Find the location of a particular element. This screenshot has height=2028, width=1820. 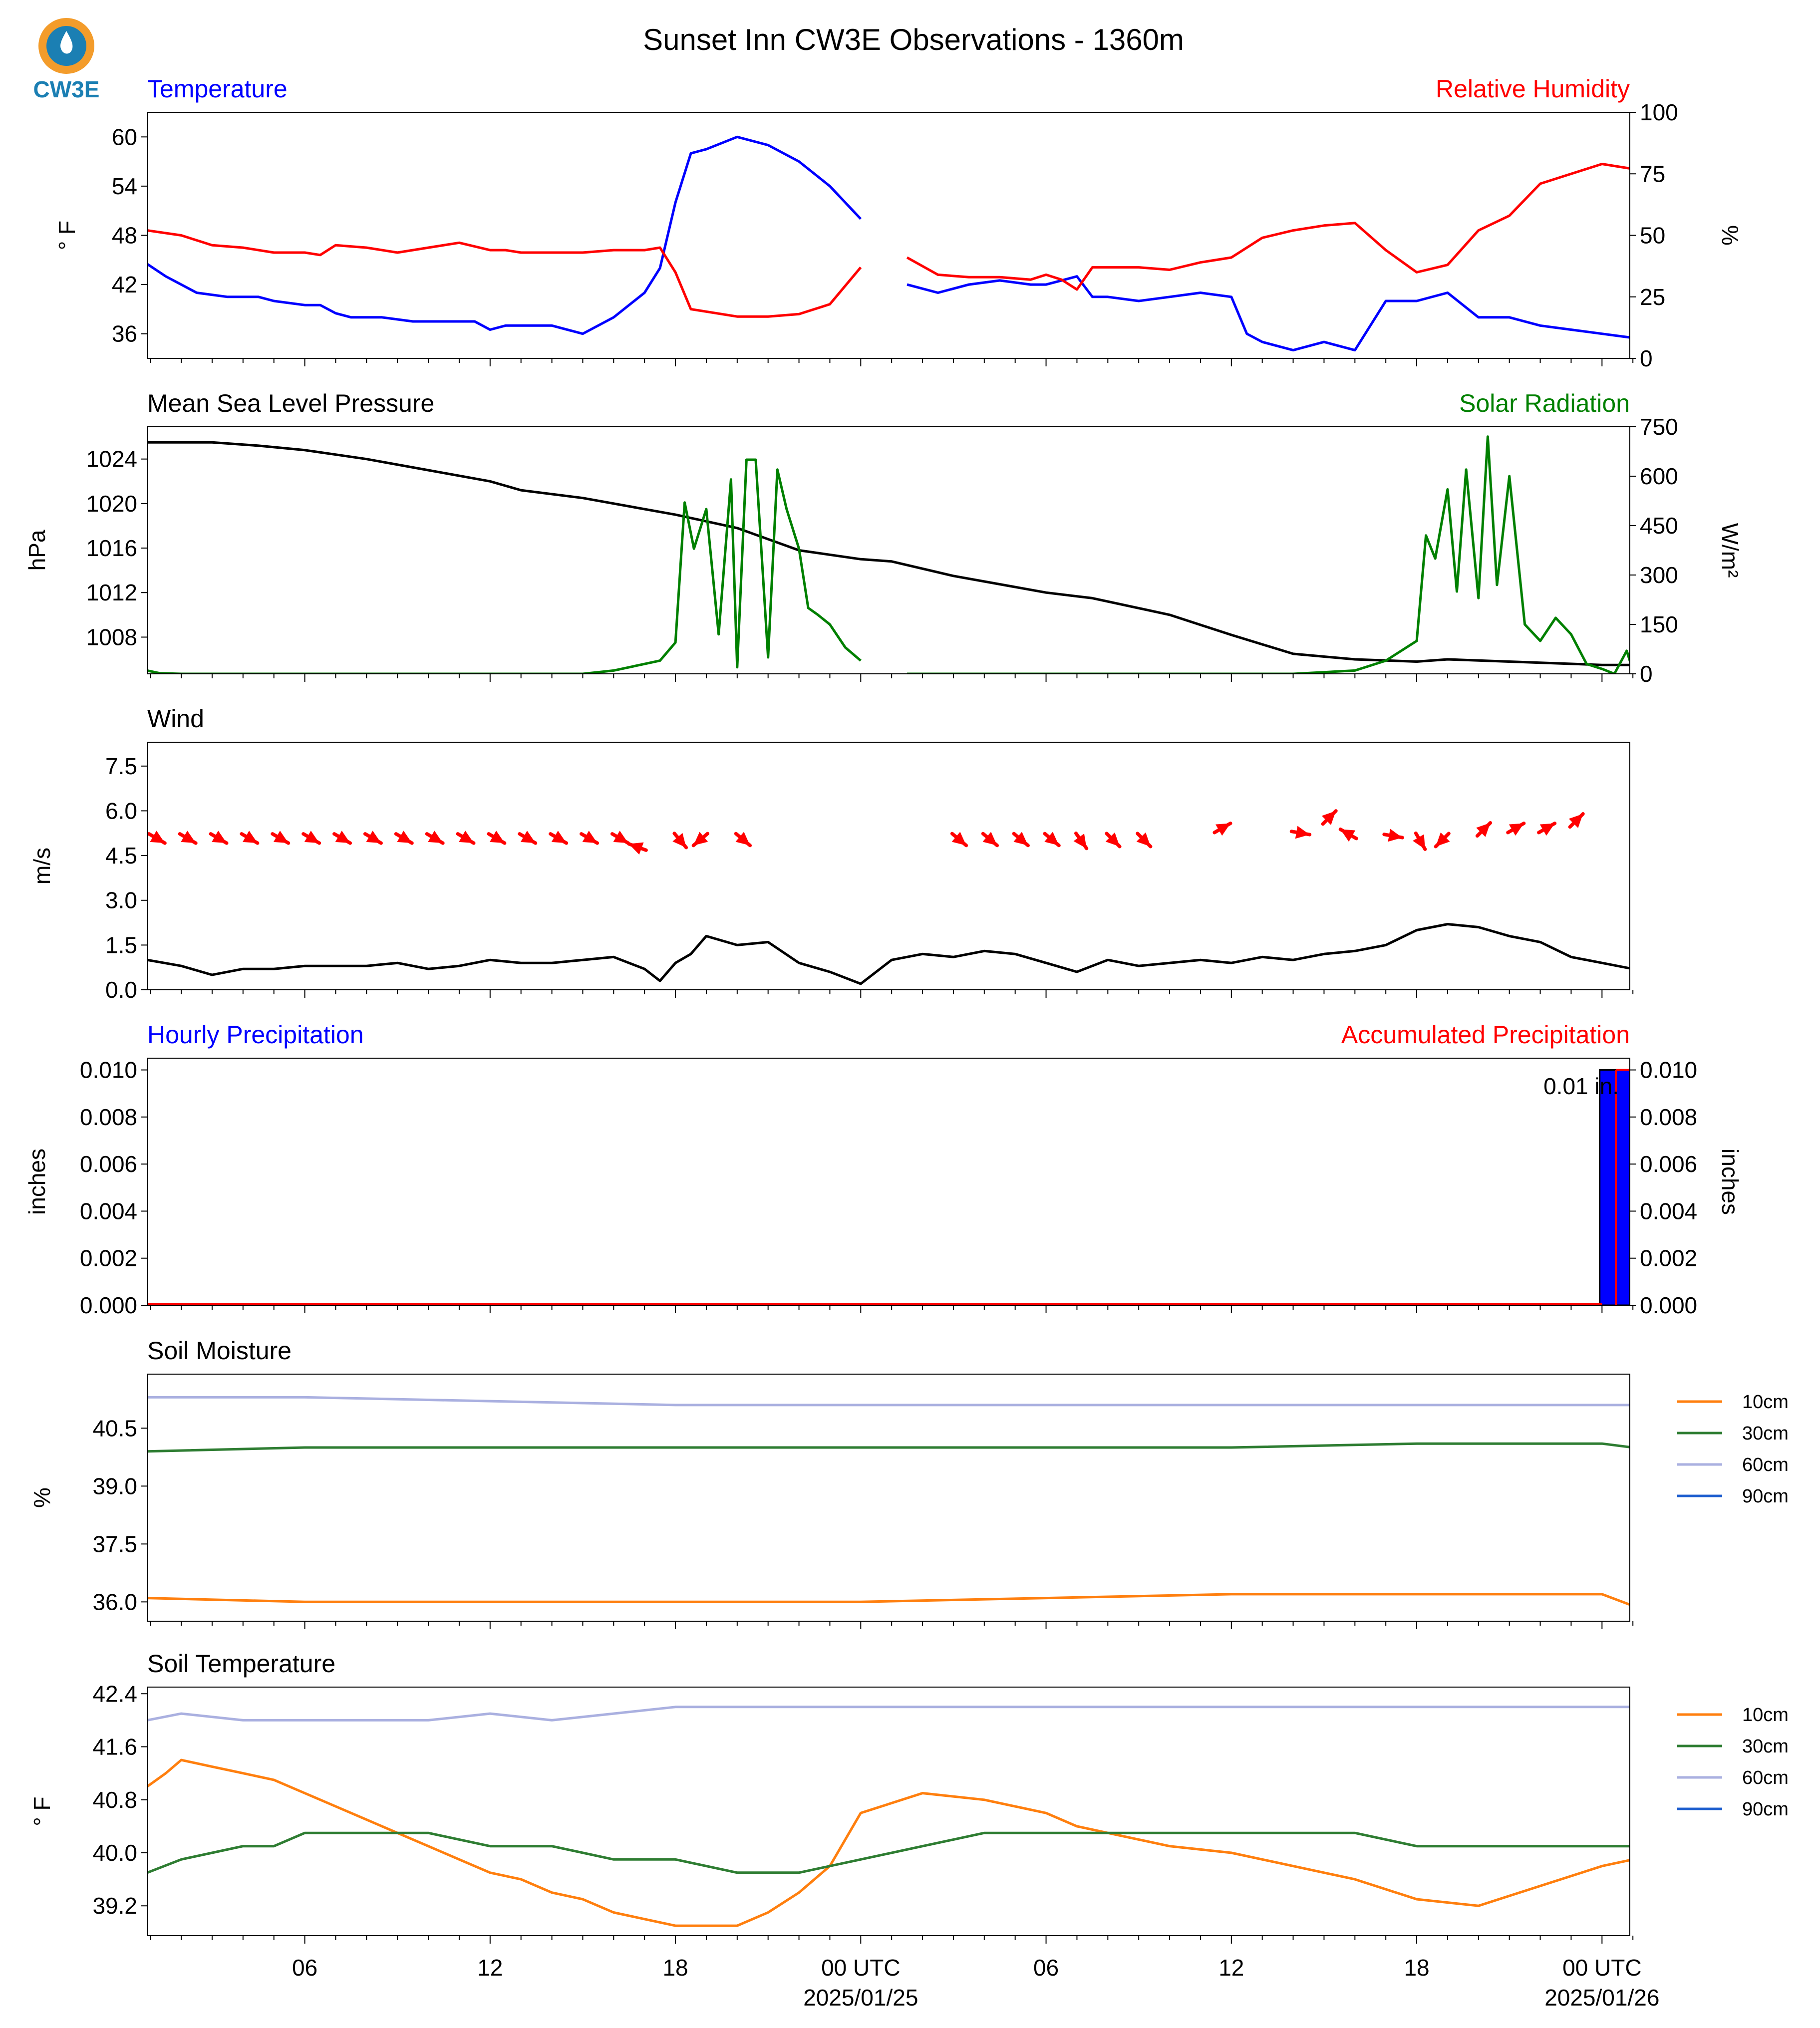

panel-3: Wind 0.0 1.5 3.0 4.5 6.0 7.5 m/s is located at coordinates (831, 854).